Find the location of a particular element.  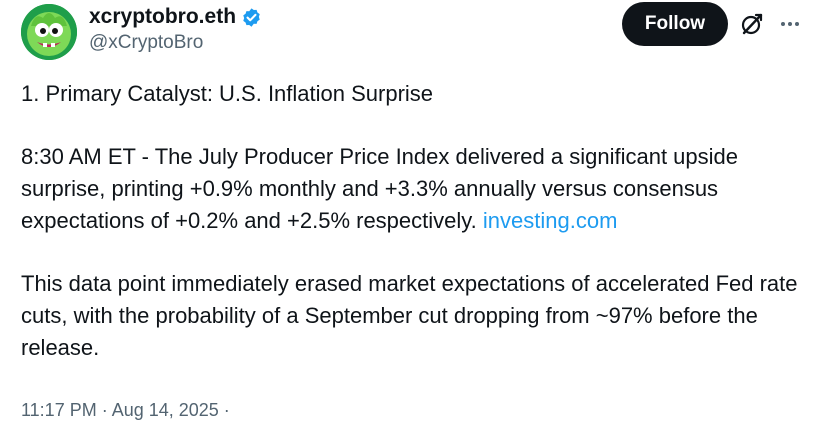

avatar is located at coordinates (49, 32).